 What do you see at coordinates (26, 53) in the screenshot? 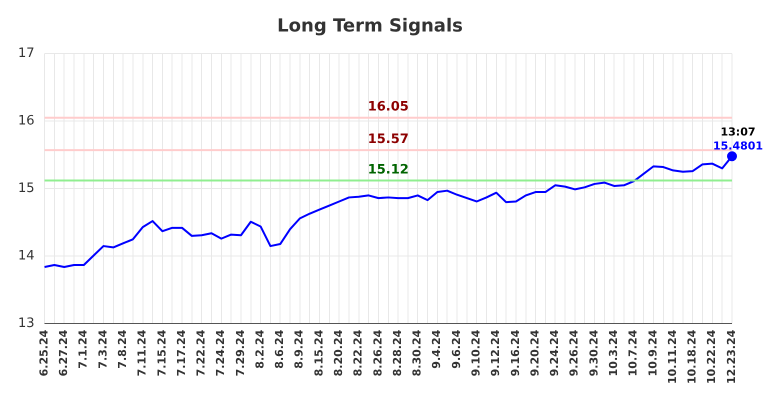
I see `y-tick-label: 17` at bounding box center [26, 53].